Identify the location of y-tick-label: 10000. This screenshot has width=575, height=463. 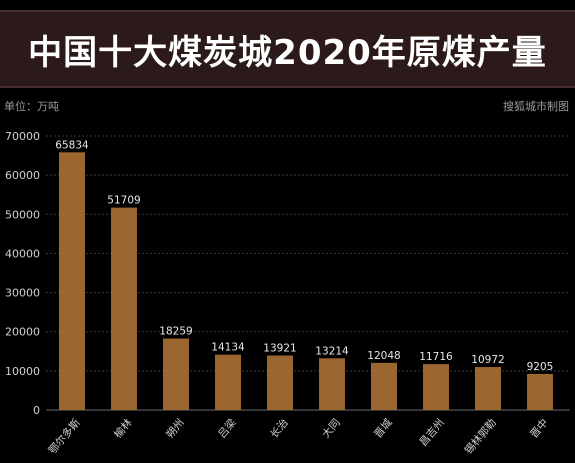
(22, 371).